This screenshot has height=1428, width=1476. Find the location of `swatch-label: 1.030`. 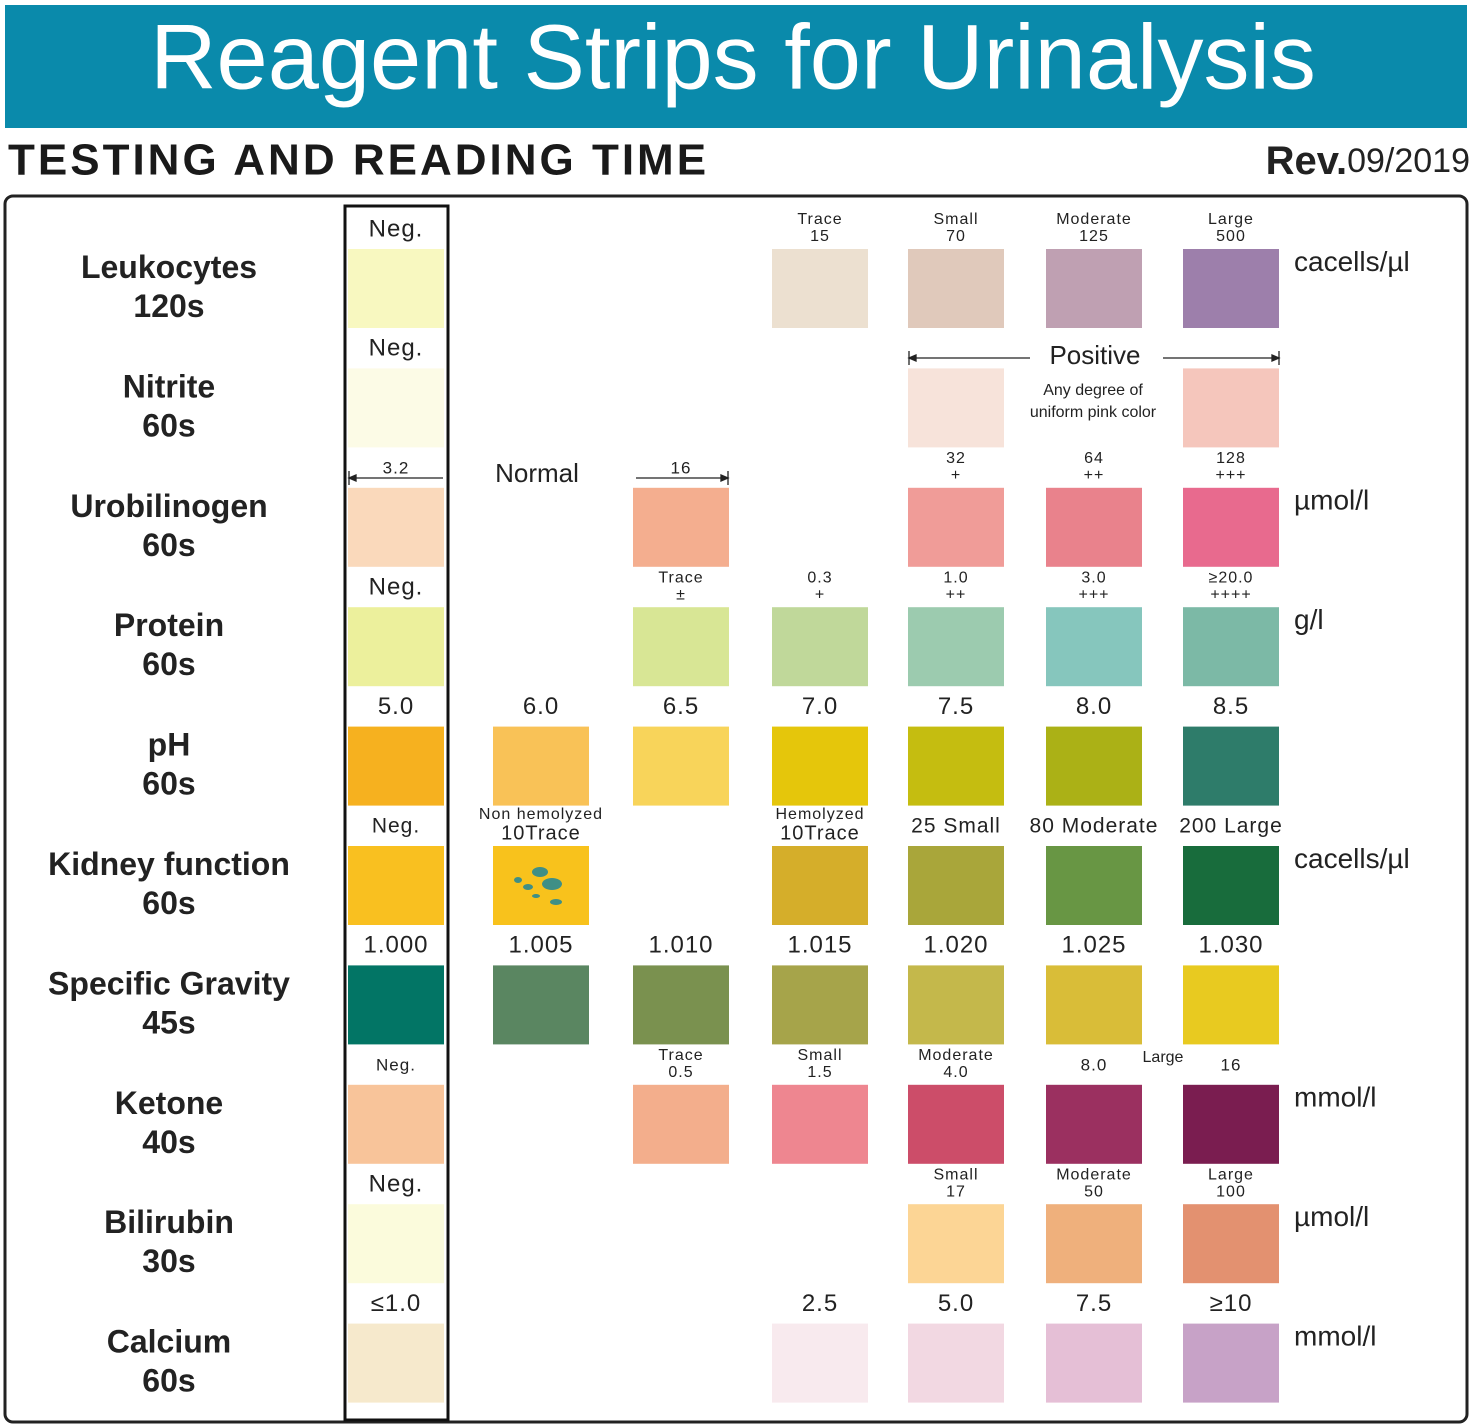

swatch-label: 1.030 is located at coordinates (1230, 945).